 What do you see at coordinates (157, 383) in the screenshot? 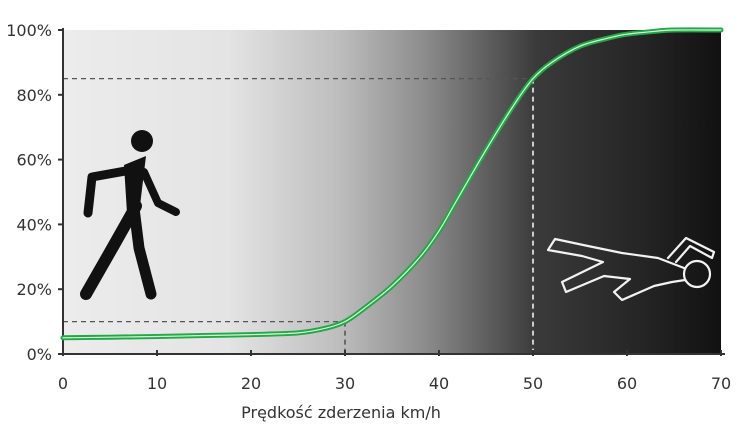
I see `x-tick-label: 10` at bounding box center [157, 383].